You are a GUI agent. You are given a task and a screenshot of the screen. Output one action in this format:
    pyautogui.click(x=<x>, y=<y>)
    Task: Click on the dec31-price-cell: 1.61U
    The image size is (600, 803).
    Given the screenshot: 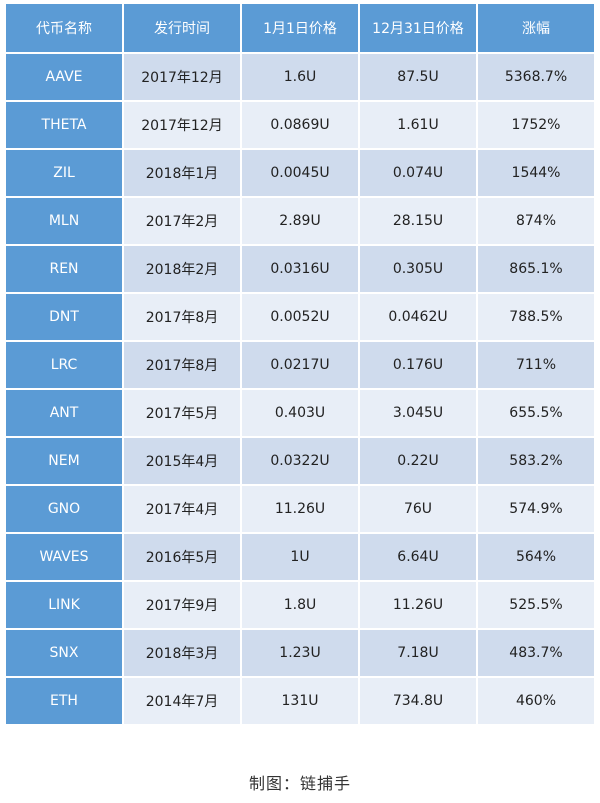 What is the action you would take?
    pyautogui.click(x=418, y=125)
    